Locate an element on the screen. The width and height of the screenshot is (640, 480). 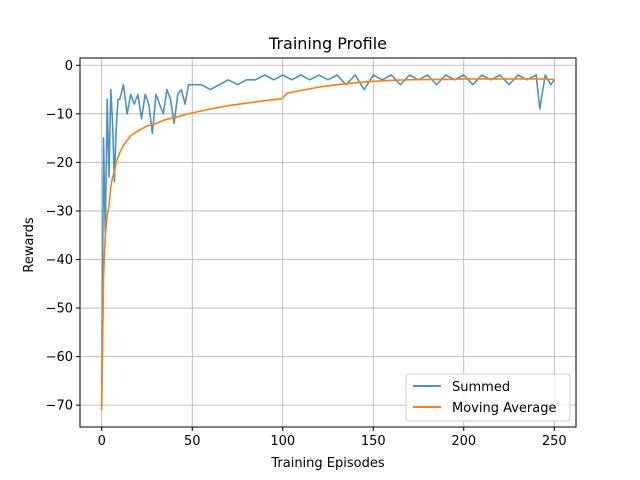
chart-title: Training Profile is located at coordinates (327, 43).